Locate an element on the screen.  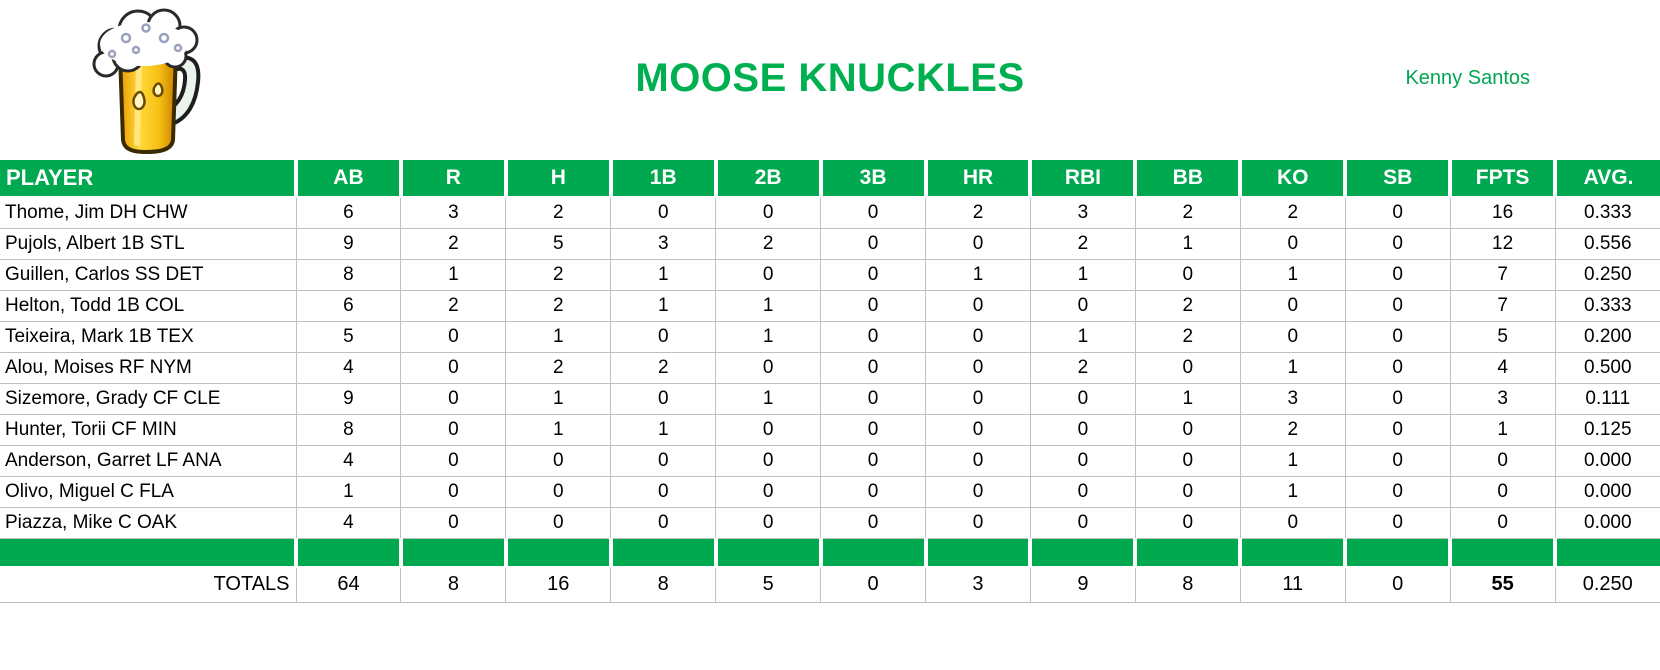
header-row: PLAYER AB R H 1B 2B 3B HR RBI BB KO SB FPTS AVG. is located at coordinates (830, 179).